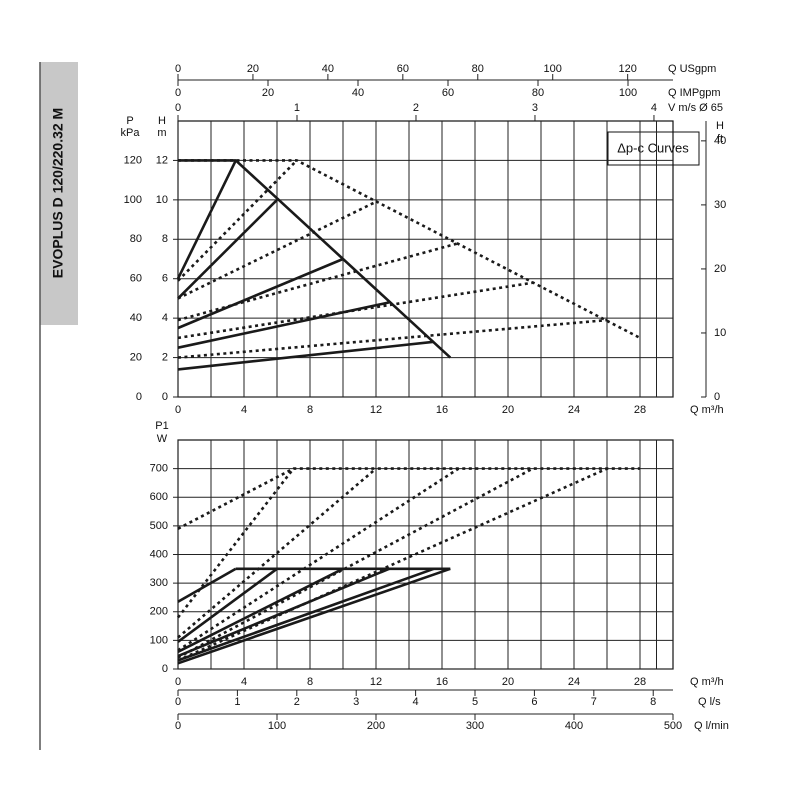  What do you see at coordinates (129, 121) in the screenshot?
I see `p-axis-label: P` at bounding box center [129, 121].